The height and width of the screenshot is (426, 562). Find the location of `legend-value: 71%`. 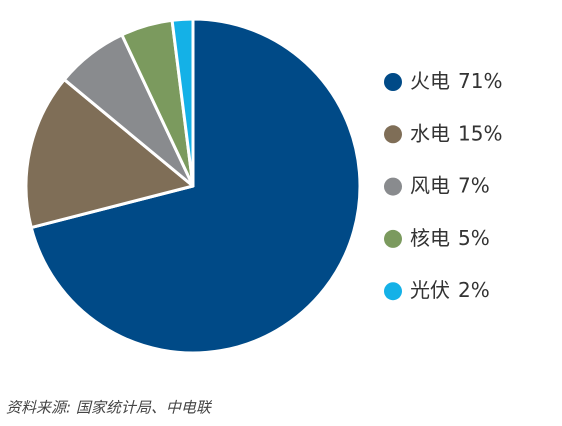

legend-value: 71% is located at coordinates (480, 81).